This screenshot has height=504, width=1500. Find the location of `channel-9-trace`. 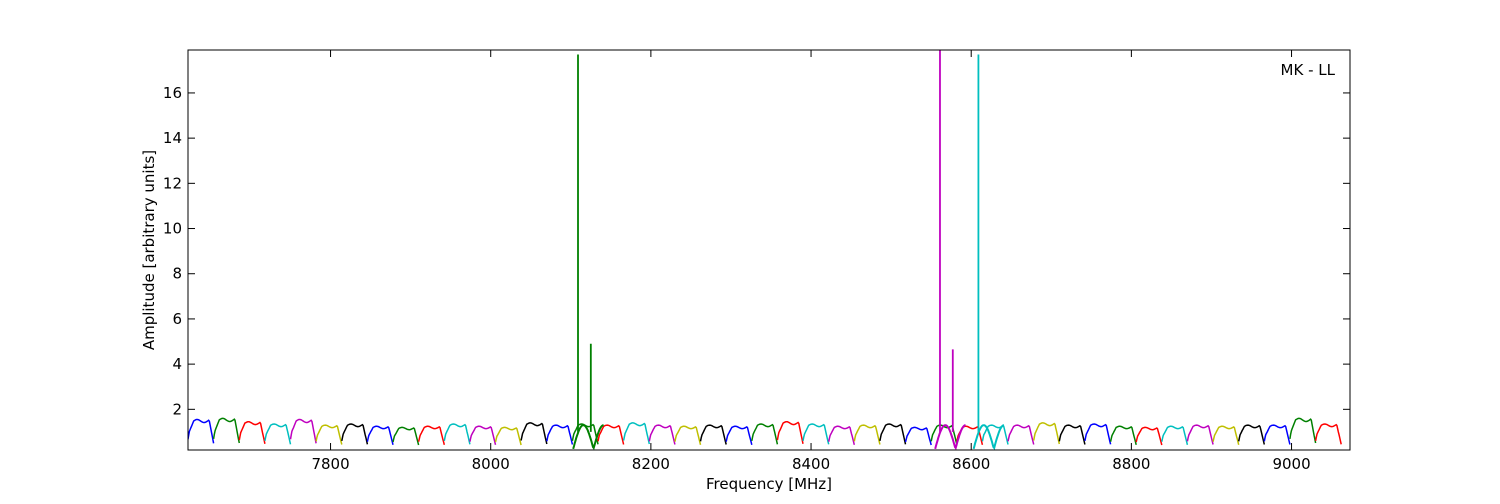

channel-9-trace is located at coordinates (406, 436).